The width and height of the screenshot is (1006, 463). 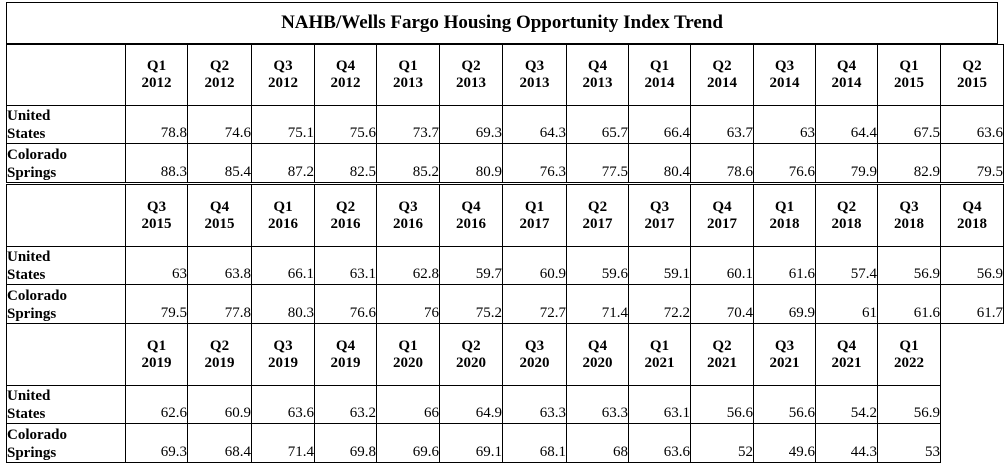 What do you see at coordinates (597, 223) in the screenshot?
I see `year-label: 2017` at bounding box center [597, 223].